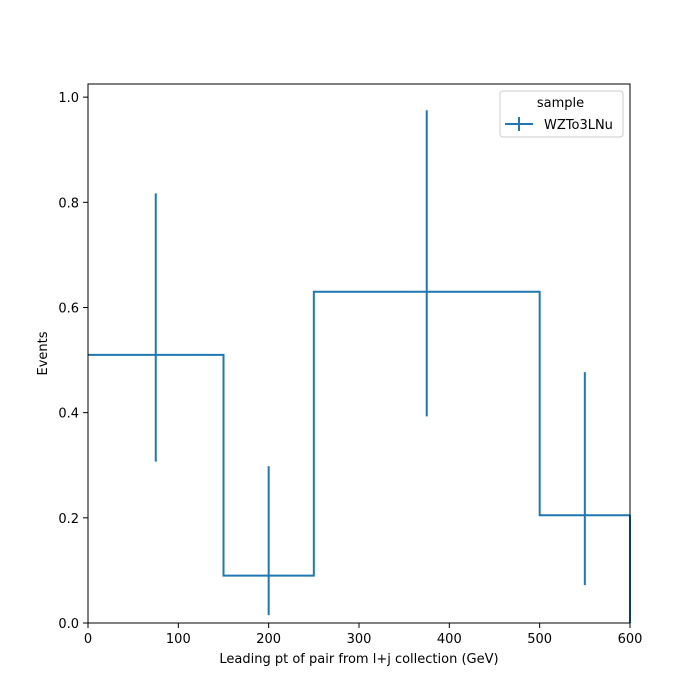 The image size is (700, 700). Describe the element at coordinates (178, 639) in the screenshot. I see `x-tick-label: 100` at that location.